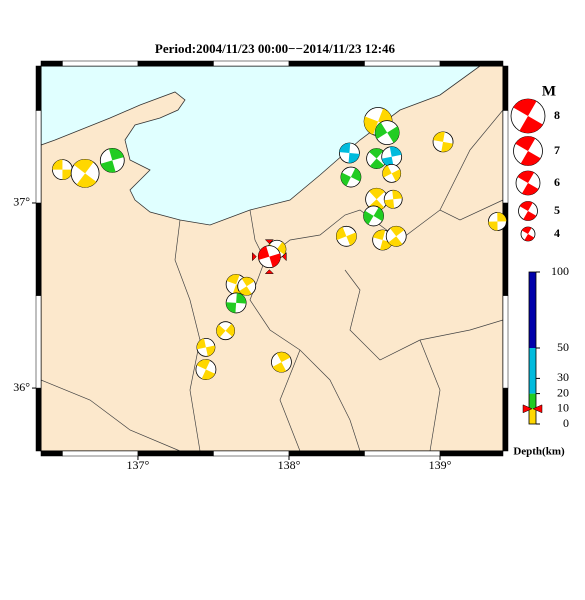 This screenshot has width=585, height=600. What do you see at coordinates (539, 452) in the screenshot?
I see `depth-scale-label: Depth(km)` at bounding box center [539, 452].